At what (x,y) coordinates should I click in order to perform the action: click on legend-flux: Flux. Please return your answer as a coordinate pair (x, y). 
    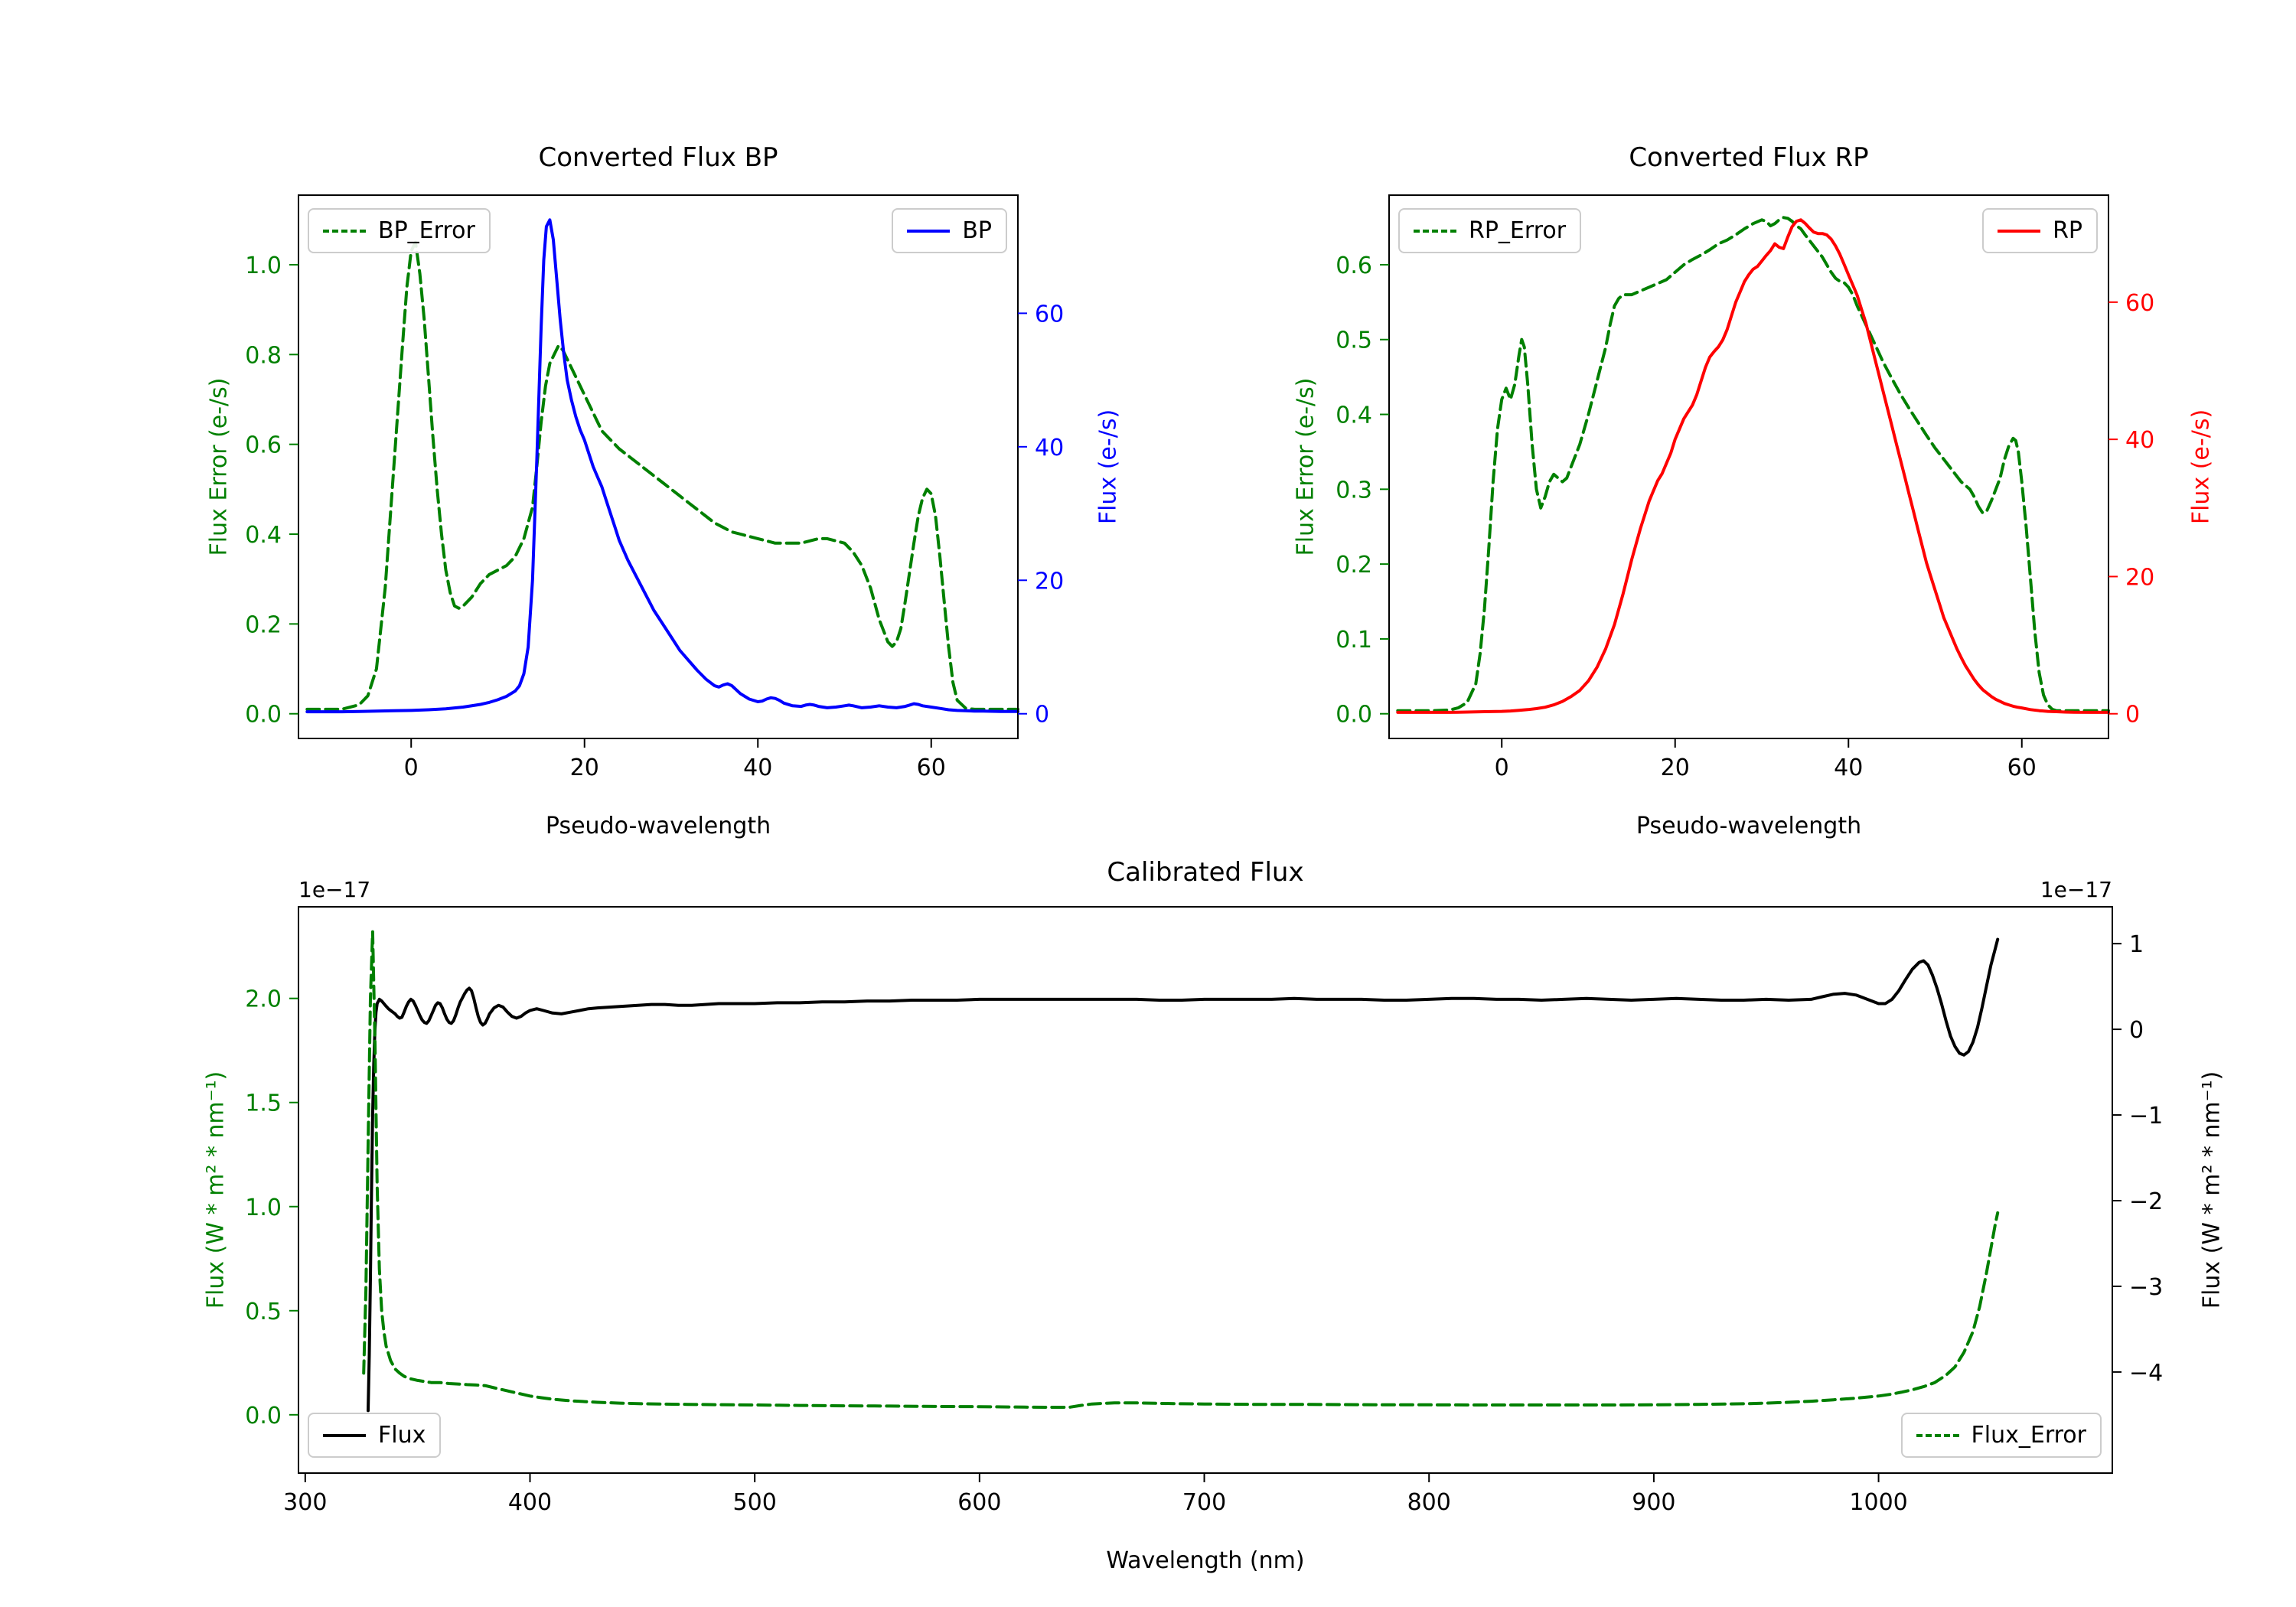
    Looking at the image, I should click on (375, 1435).